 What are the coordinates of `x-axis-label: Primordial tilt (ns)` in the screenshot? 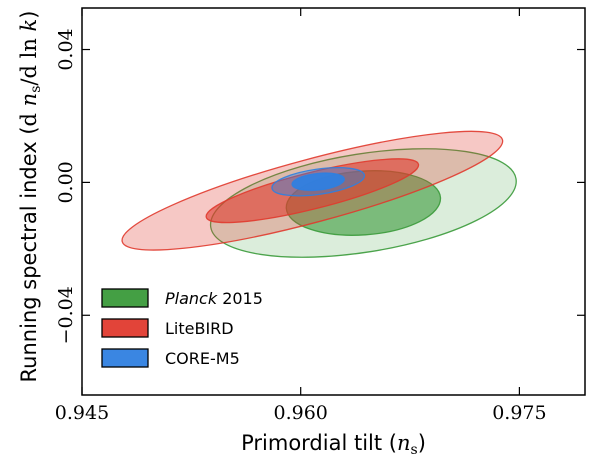 It's located at (333, 444).